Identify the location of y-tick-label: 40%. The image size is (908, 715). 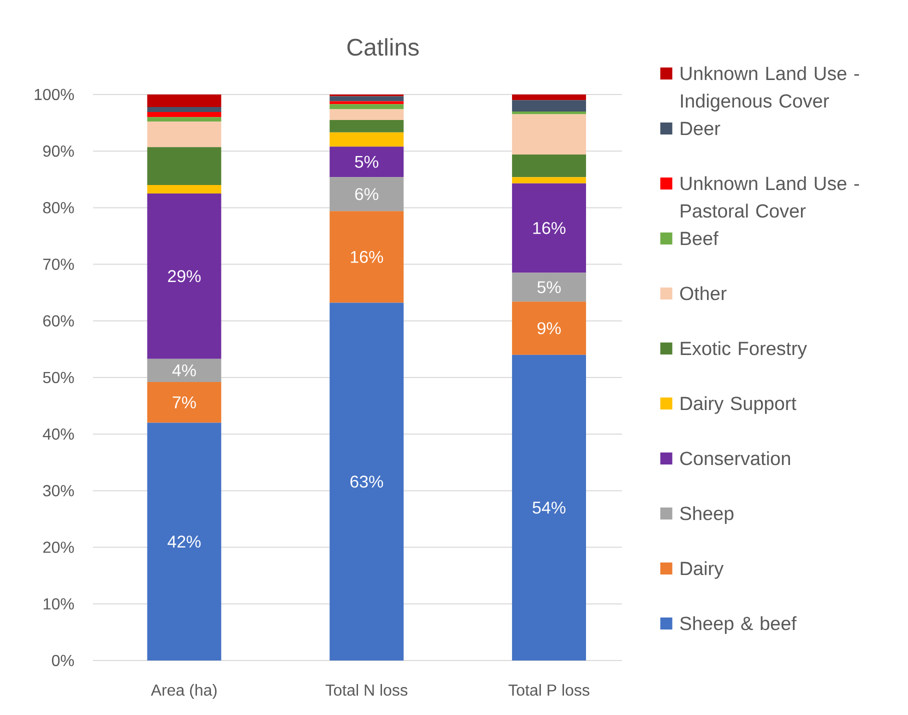
(58, 434).